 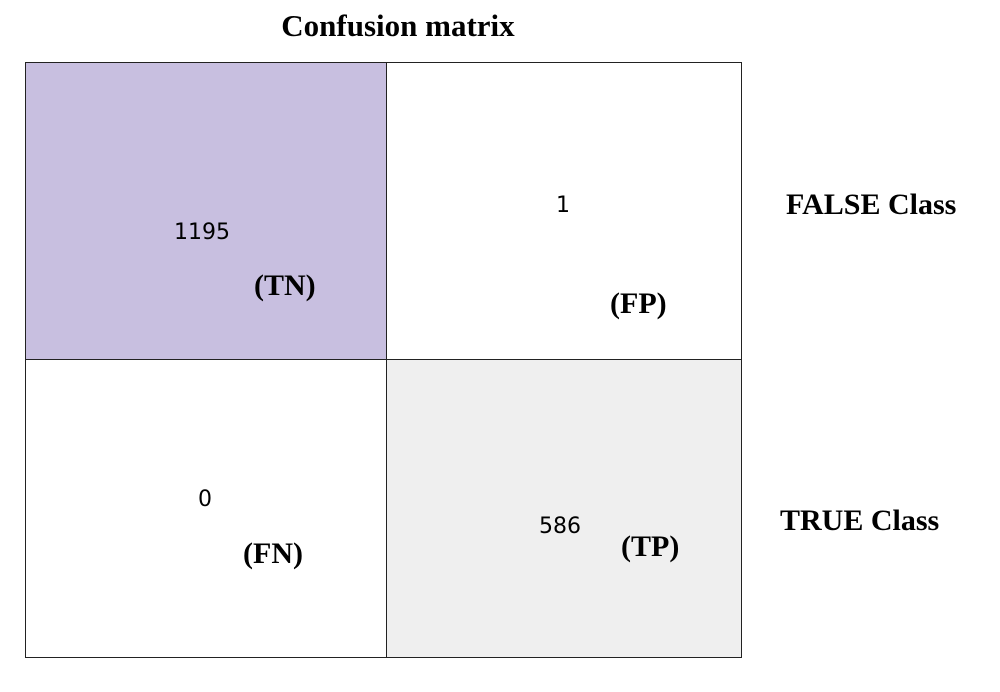 What do you see at coordinates (563, 205) in the screenshot?
I see `fp-value: 1` at bounding box center [563, 205].